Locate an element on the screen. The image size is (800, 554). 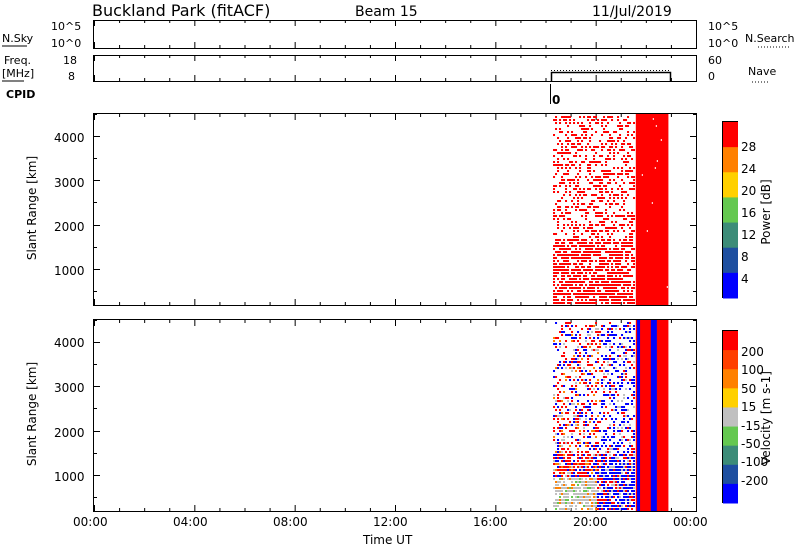
cpid-value: 0 is located at coordinates (556, 100).